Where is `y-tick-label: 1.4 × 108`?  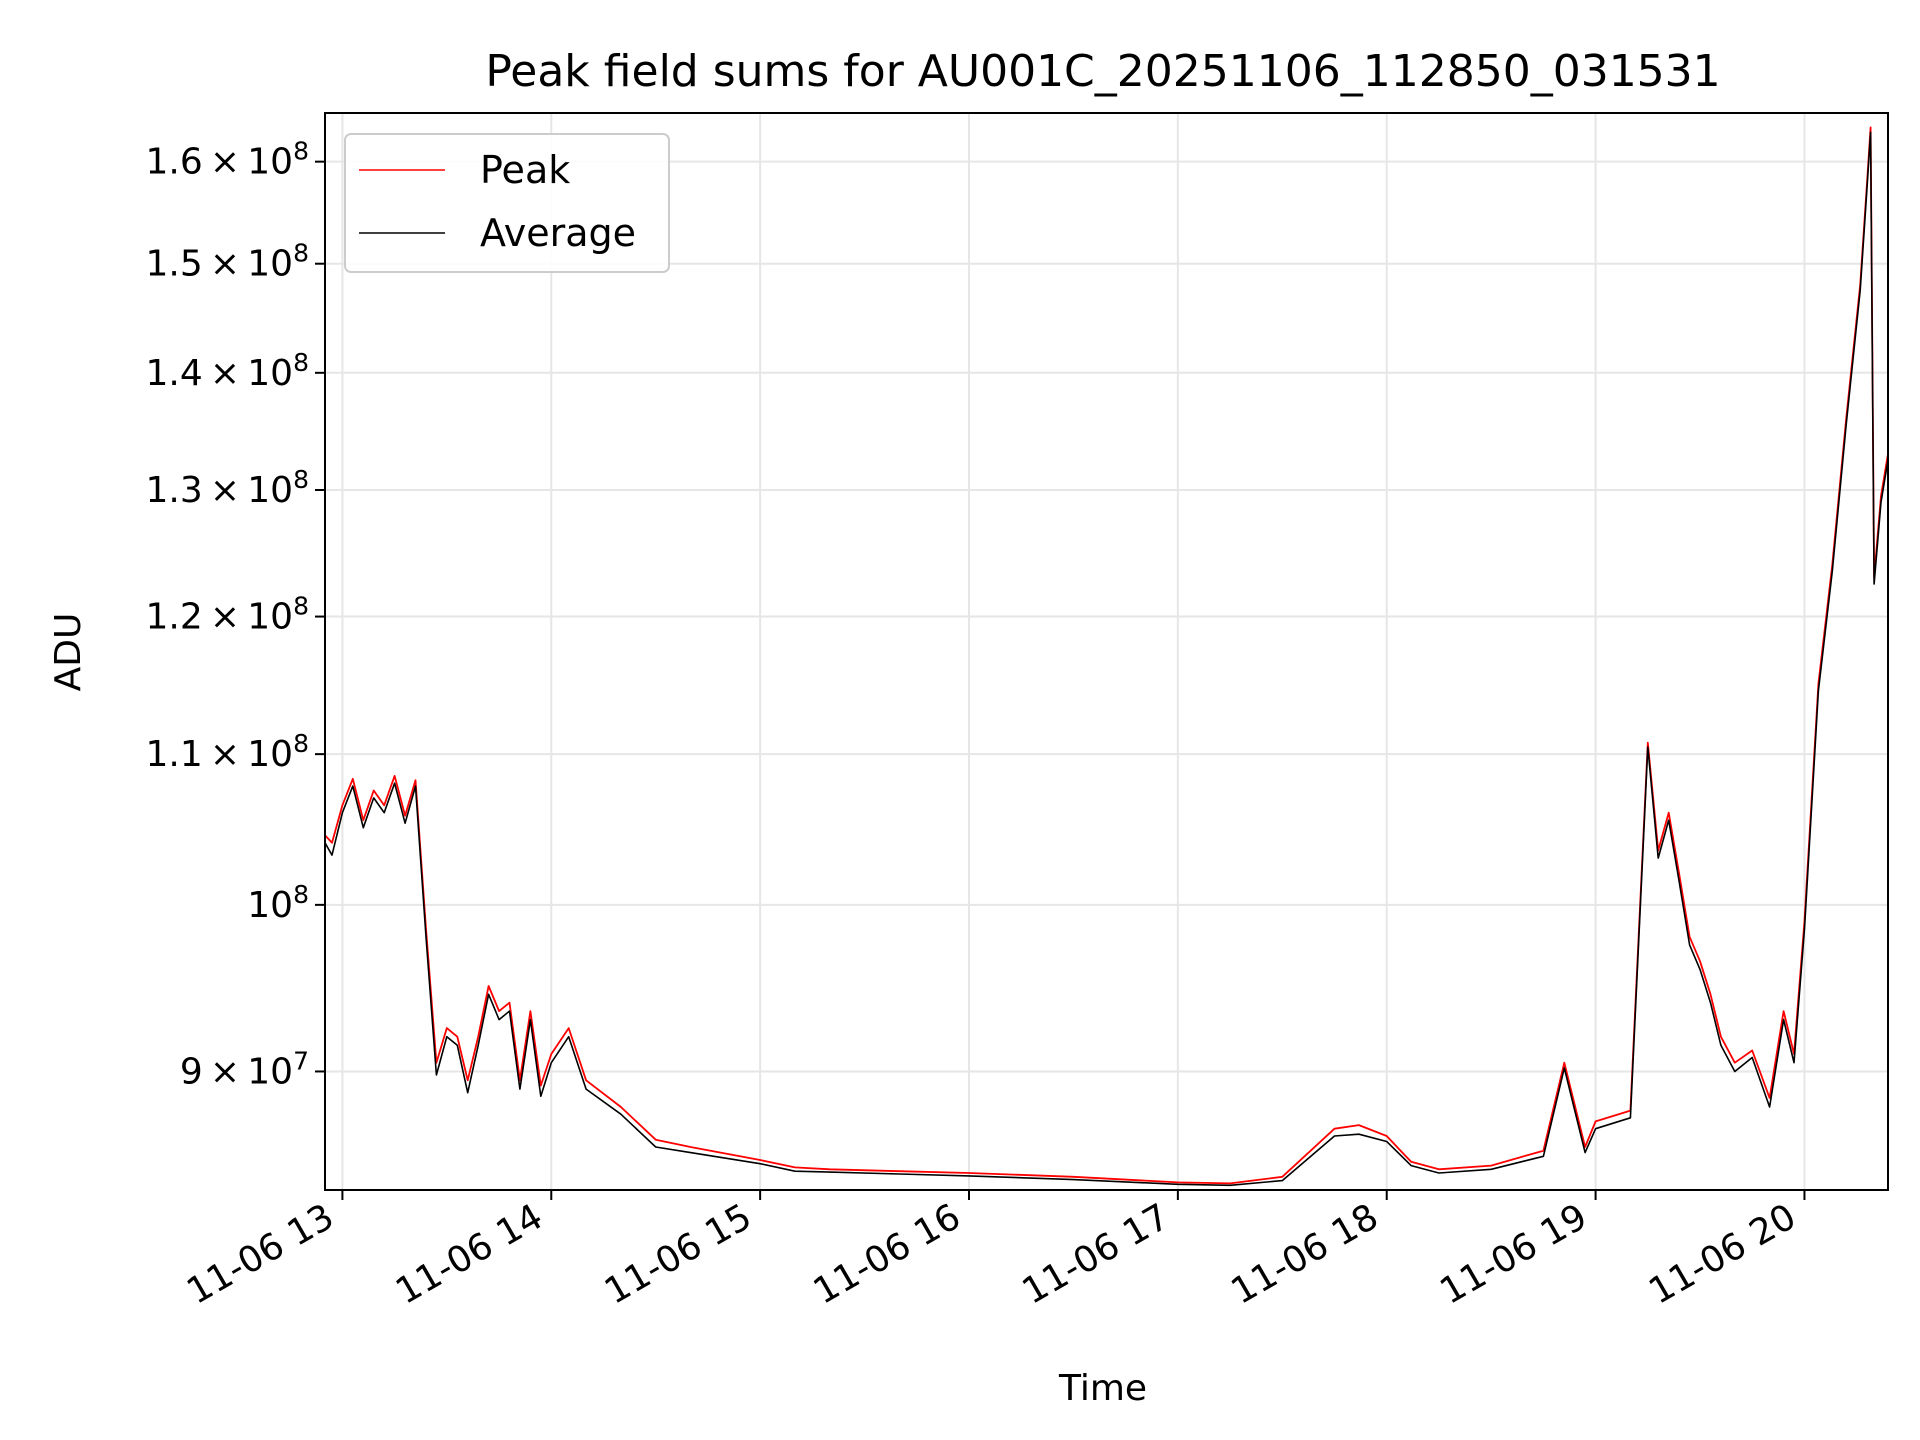
y-tick-label: 1.4 × 108 is located at coordinates (227, 371).